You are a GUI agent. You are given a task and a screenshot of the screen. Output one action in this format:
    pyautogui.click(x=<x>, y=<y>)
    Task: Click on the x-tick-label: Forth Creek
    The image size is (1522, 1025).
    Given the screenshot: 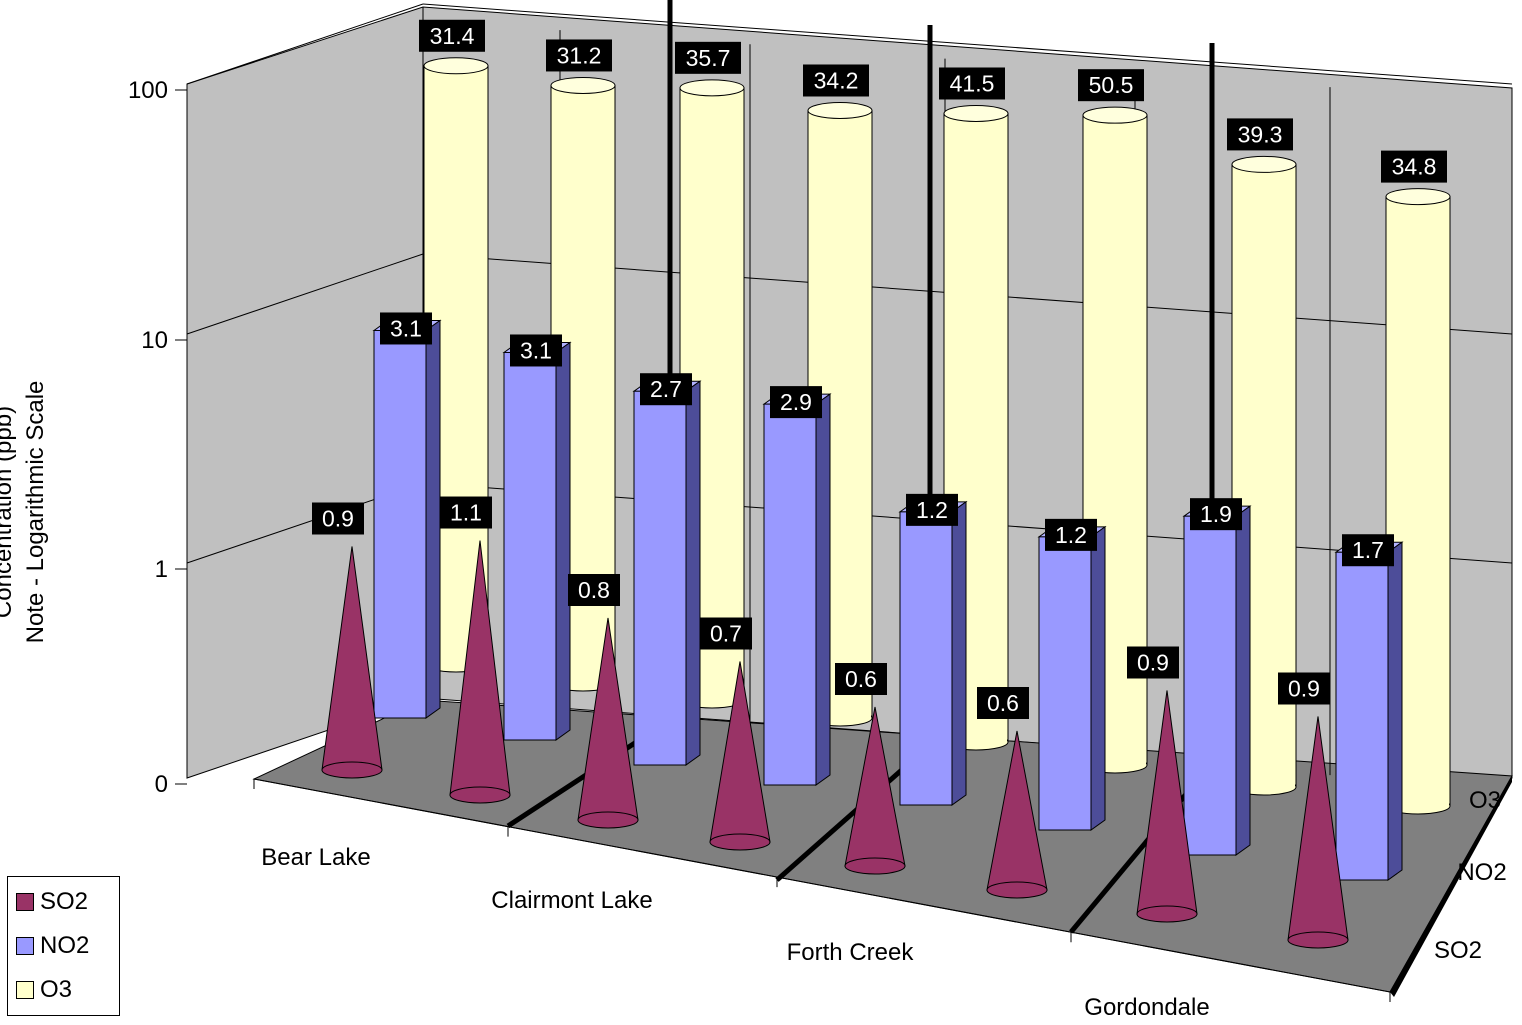 What is the action you would take?
    pyautogui.click(x=851, y=952)
    